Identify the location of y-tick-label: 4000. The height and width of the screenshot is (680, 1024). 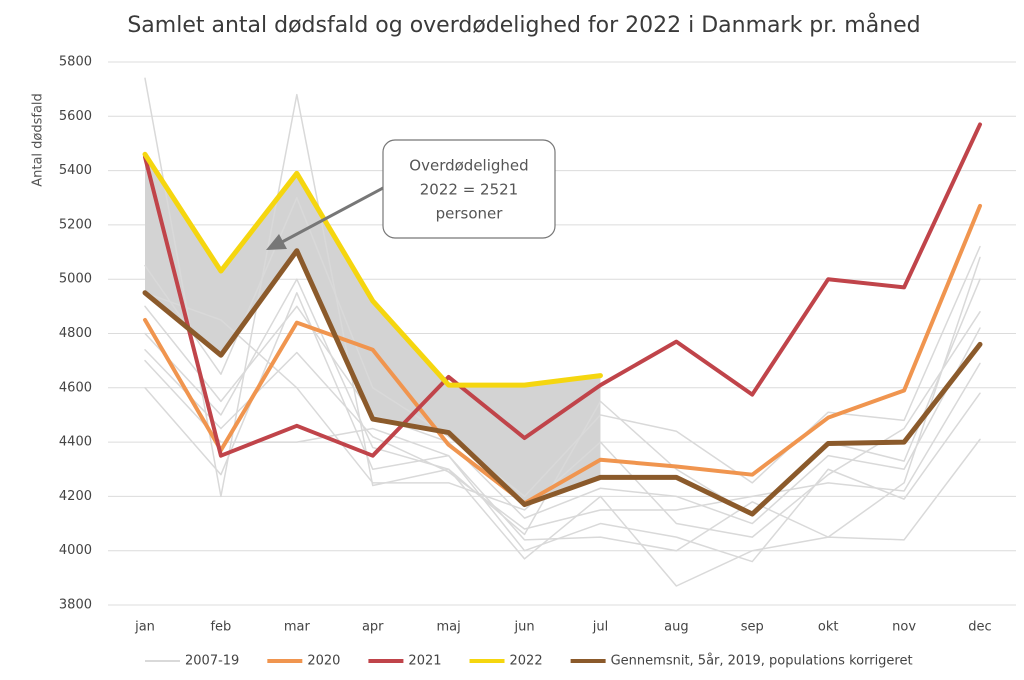
(75, 550).